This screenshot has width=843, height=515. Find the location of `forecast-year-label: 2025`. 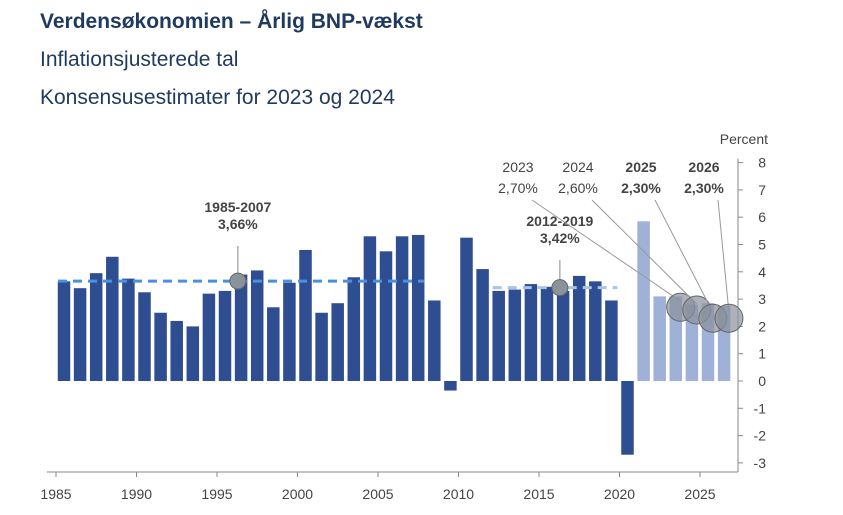

forecast-year-label: 2025 is located at coordinates (640, 167).